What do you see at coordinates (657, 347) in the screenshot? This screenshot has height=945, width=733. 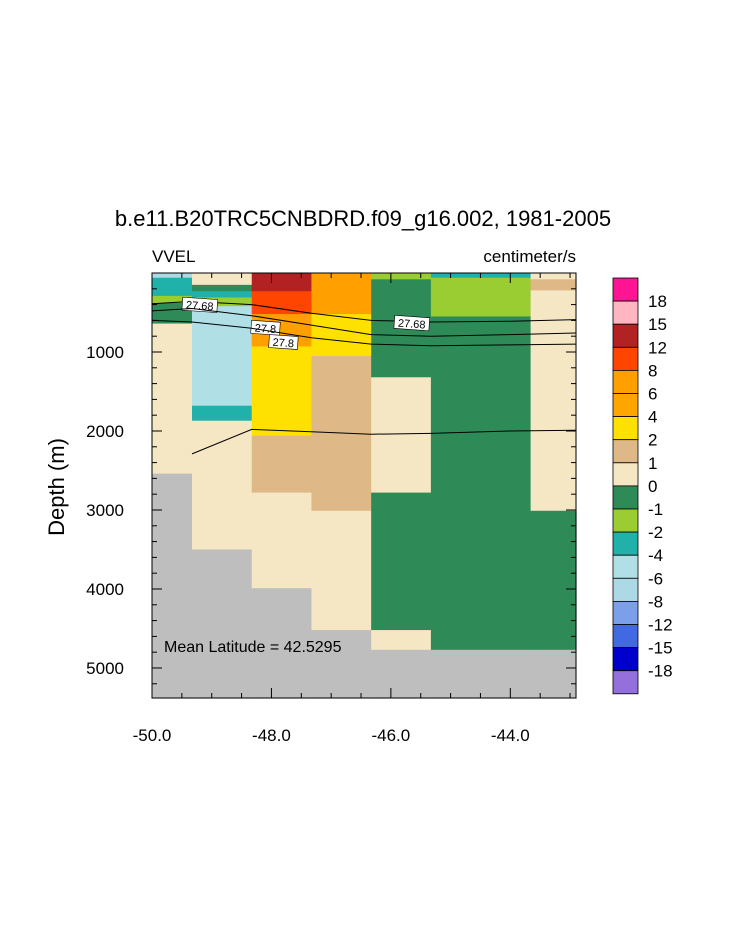 I see `legend-label: 12` at bounding box center [657, 347].